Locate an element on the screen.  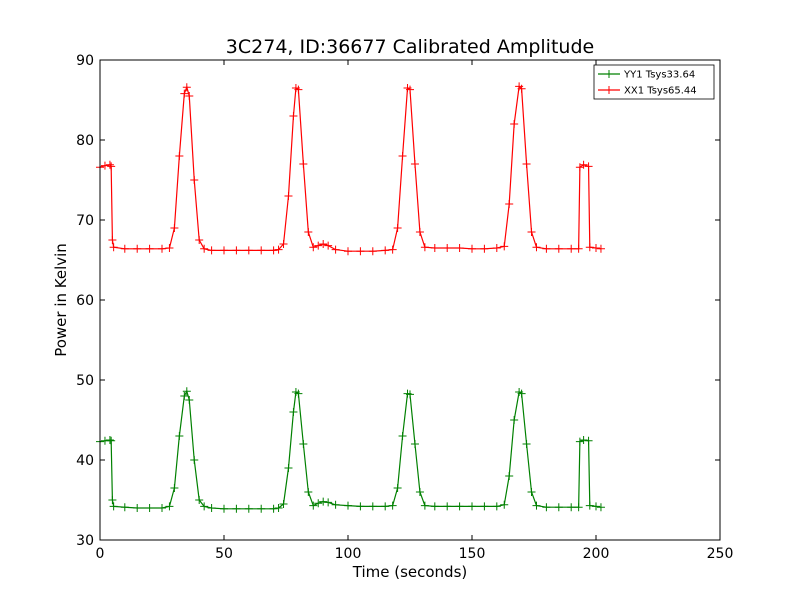
series-line is located at coordinates (350, 449).